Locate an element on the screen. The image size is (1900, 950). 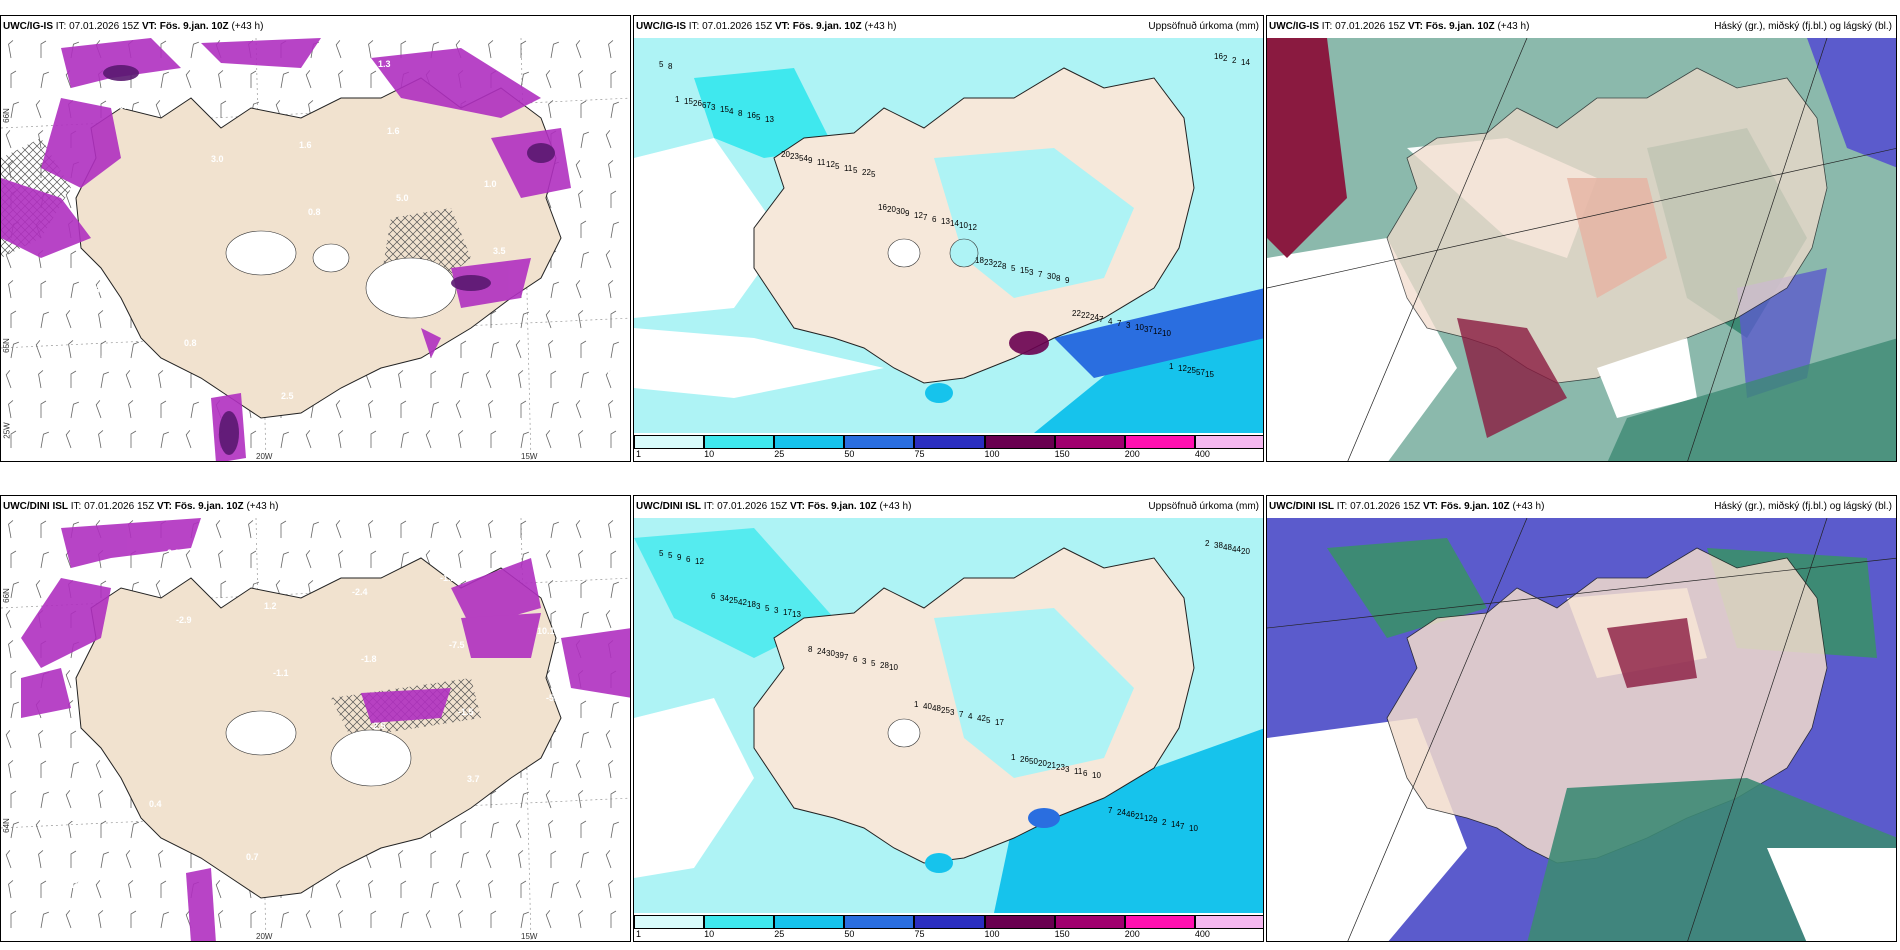
map-value-label: 14 is located at coordinates (1175, 824).